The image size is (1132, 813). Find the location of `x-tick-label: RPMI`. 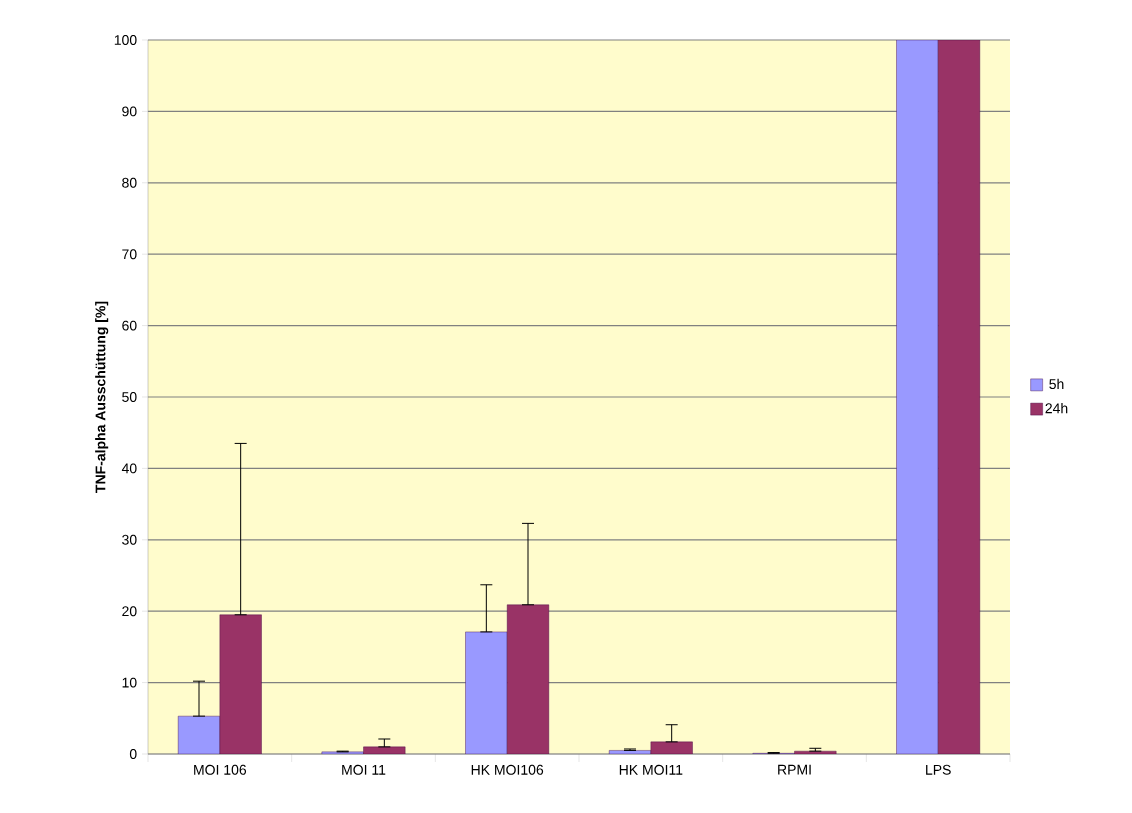

x-tick-label: RPMI is located at coordinates (794, 769).